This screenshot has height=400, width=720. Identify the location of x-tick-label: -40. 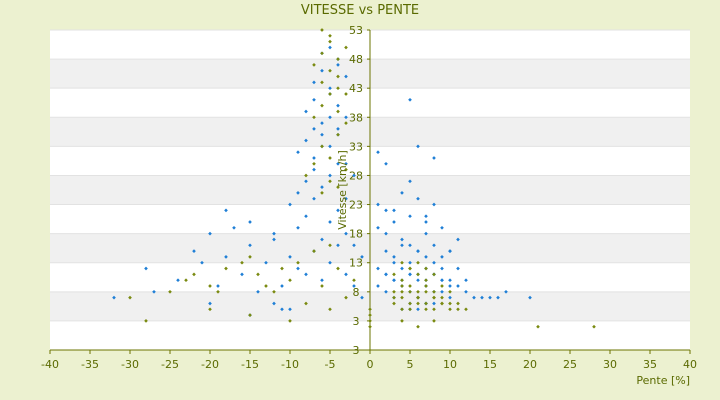
(50, 364).